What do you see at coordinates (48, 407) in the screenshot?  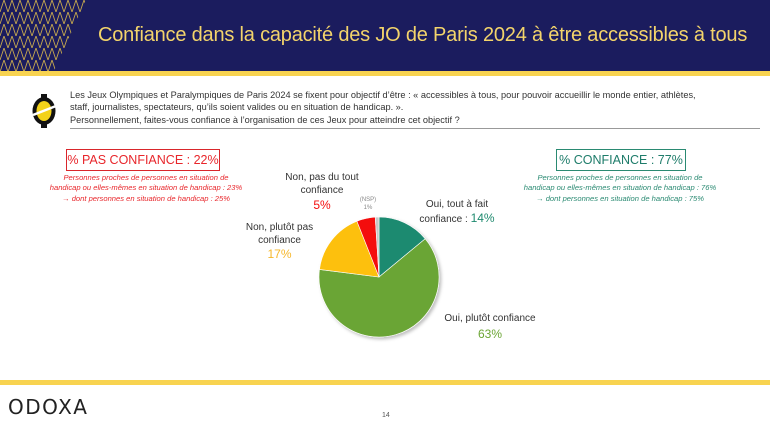 I see `odoxa-logo: ODOXA` at bounding box center [48, 407].